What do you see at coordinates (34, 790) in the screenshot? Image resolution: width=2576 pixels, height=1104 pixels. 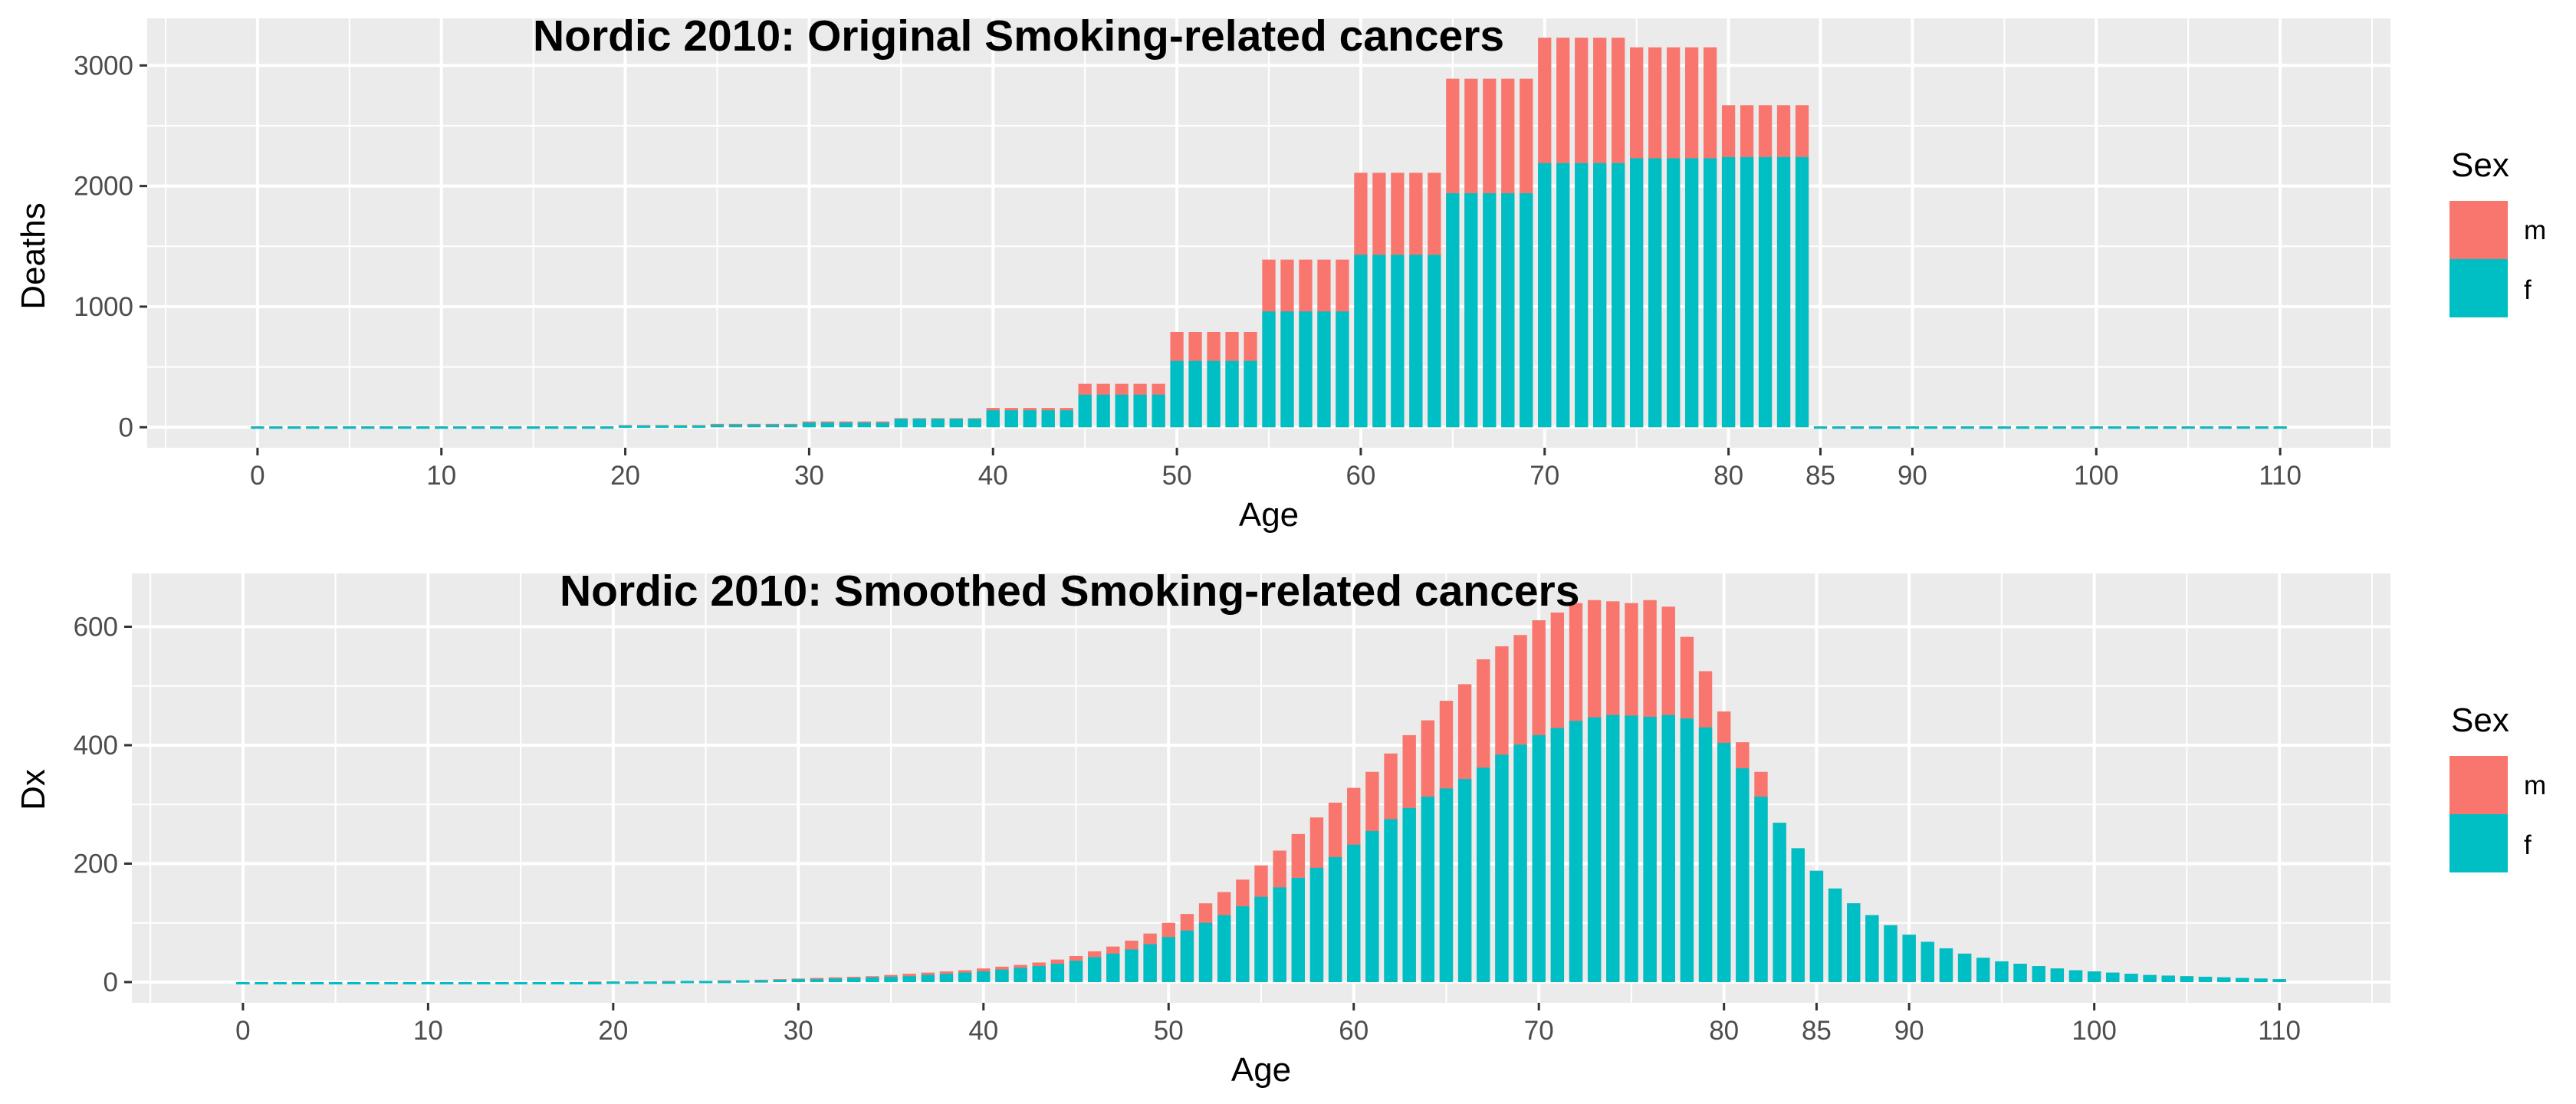 I see `y-axis-title: Dx` at bounding box center [34, 790].